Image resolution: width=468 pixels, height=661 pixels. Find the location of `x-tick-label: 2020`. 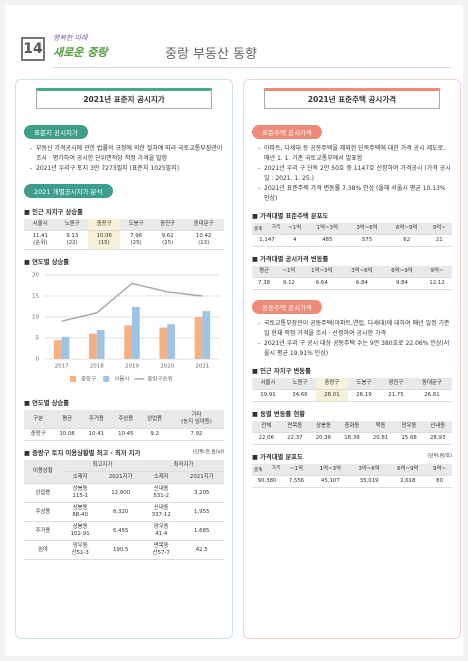

x-tick-label: 2020 is located at coordinates (167, 367).